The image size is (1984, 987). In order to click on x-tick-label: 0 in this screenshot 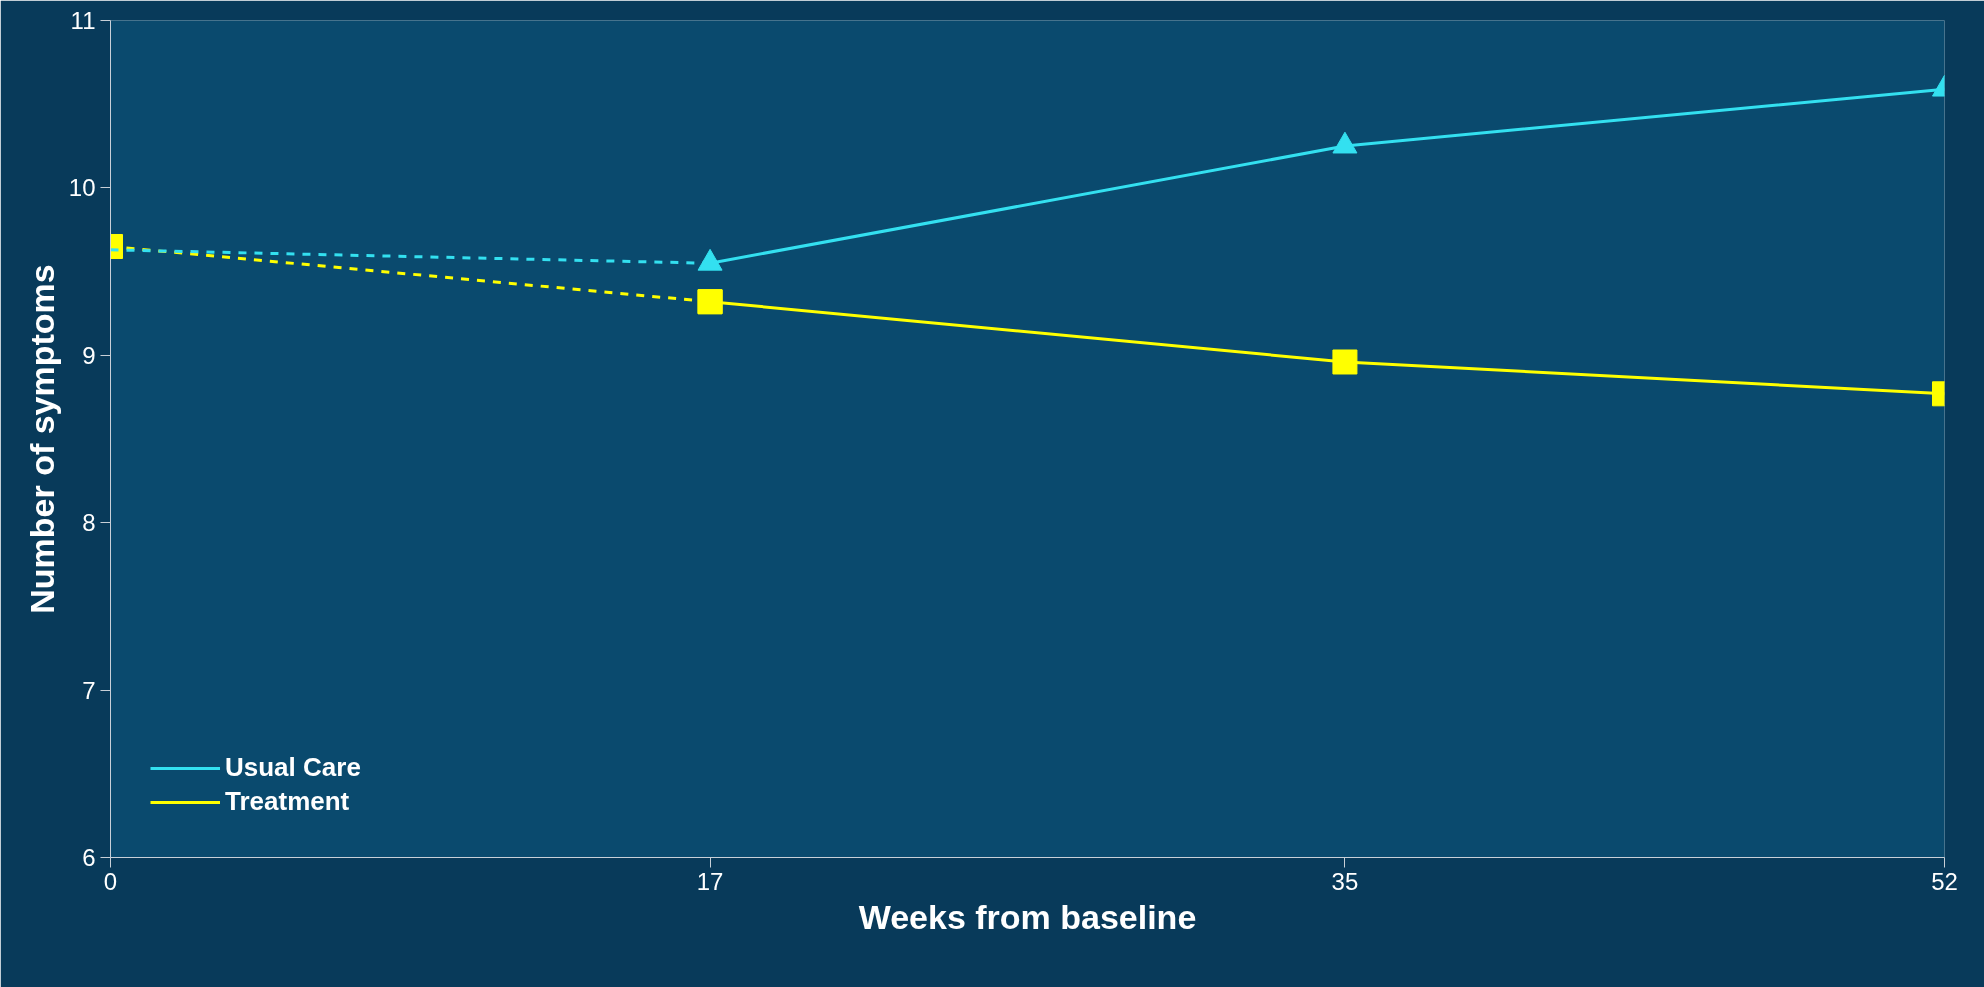, I will do `click(110, 881)`.